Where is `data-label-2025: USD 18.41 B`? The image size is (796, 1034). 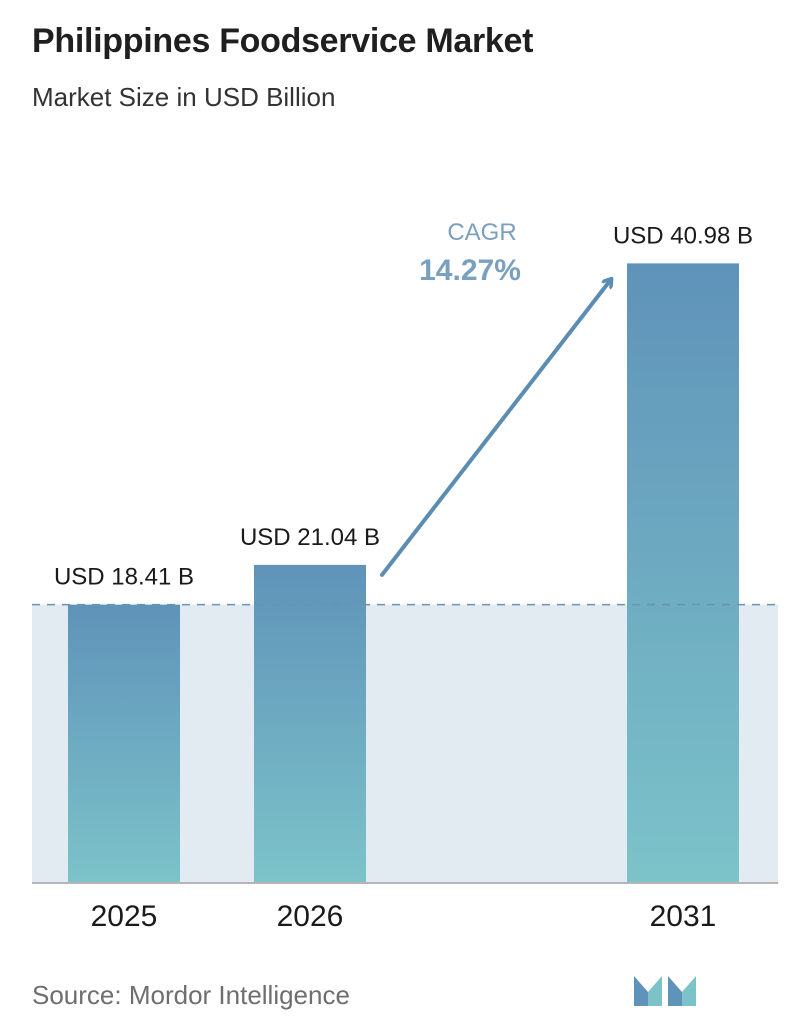
data-label-2025: USD 18.41 B is located at coordinates (124, 577).